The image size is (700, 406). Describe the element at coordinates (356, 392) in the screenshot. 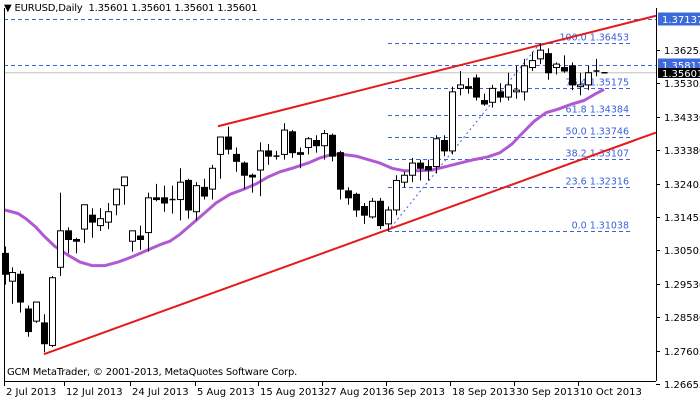

I see `x-tick-label: 27 Aug 2013` at that location.